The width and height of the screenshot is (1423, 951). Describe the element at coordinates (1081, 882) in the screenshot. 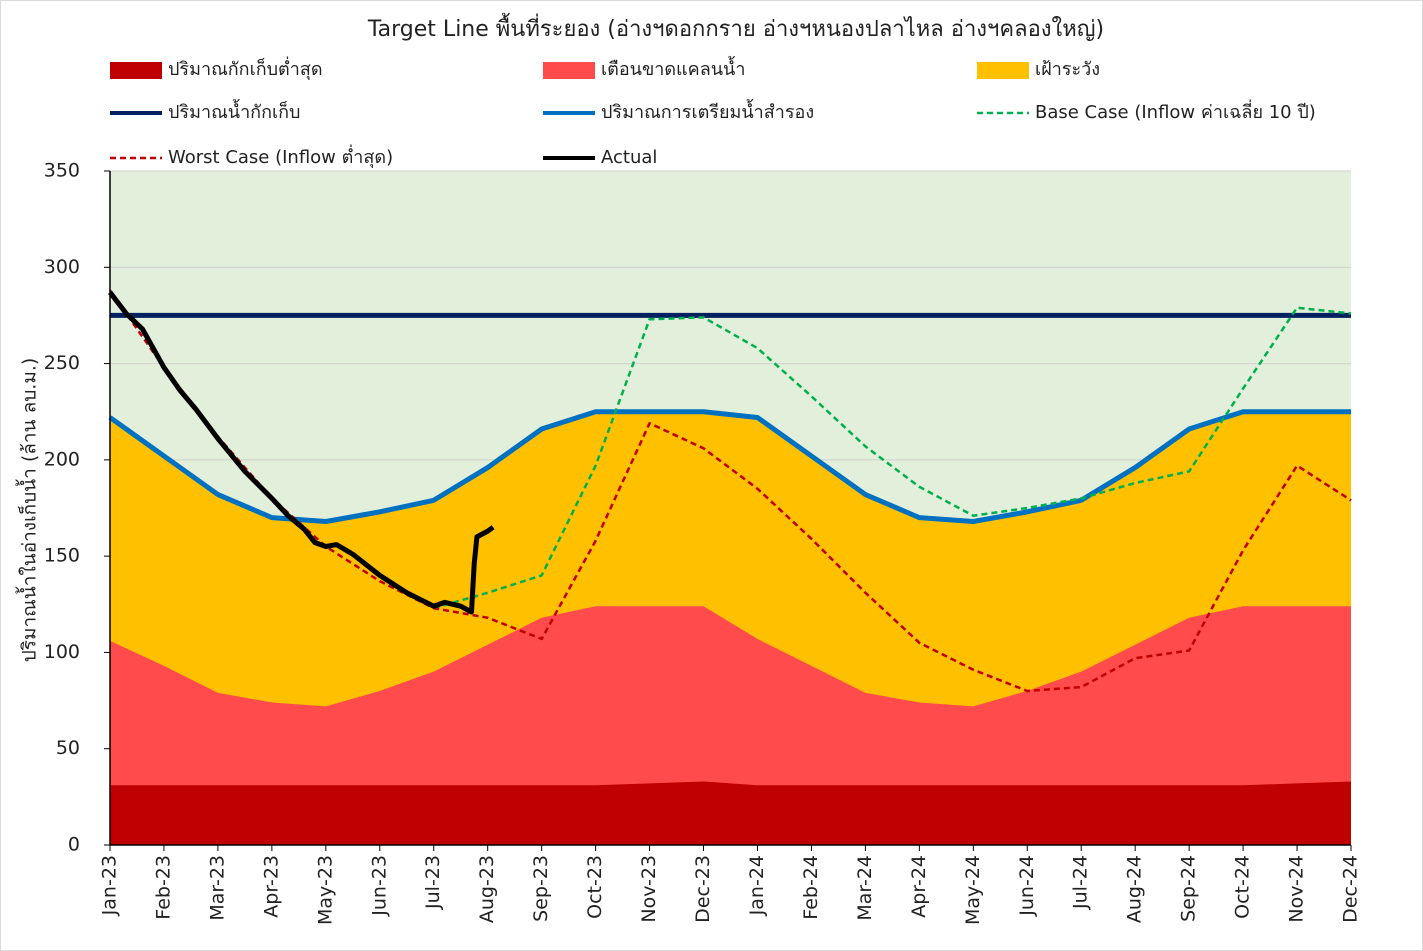

I see `x-tick-label: Jul-24` at that location.